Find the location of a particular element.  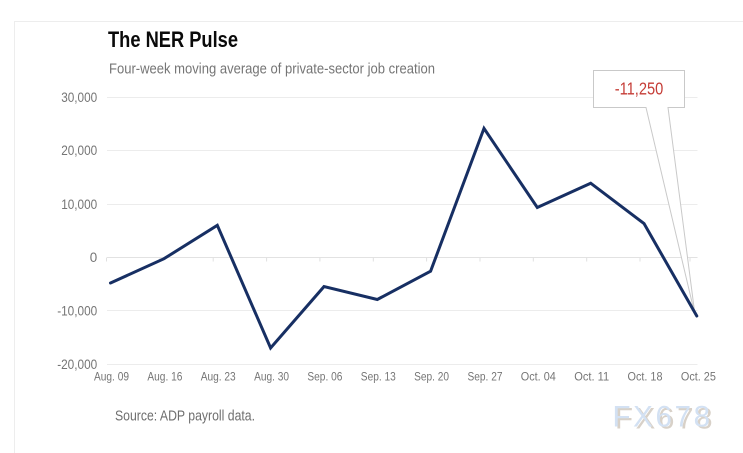

svg-text: Oct. 04 is located at coordinates (538, 377).